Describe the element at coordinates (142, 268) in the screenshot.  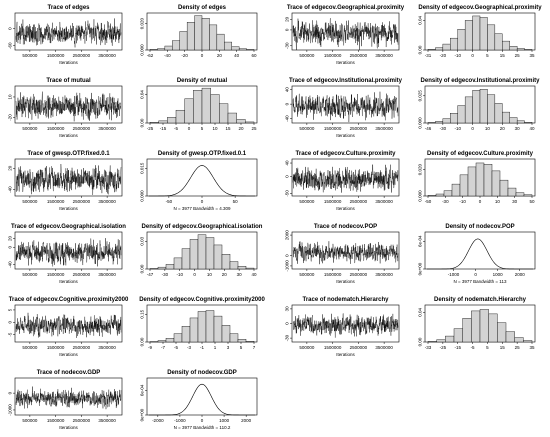
I see `density-edgecov-geo-iso-ytick-label: 0.00` at that location.